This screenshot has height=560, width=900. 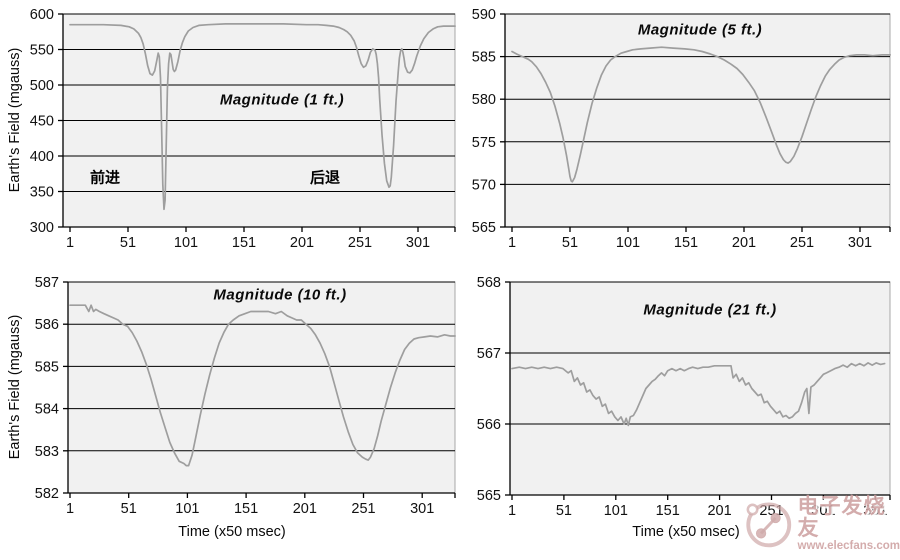 I want to click on x-tick-label: 351, so click(x=875, y=511).